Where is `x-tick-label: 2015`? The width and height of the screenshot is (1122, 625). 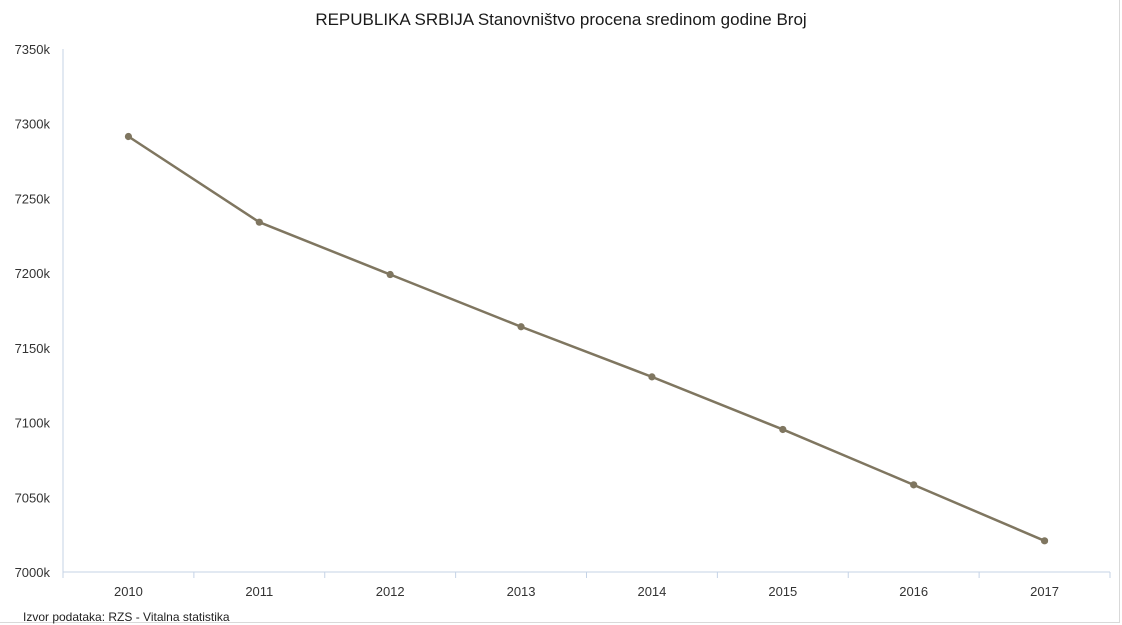 x-tick-label: 2015 is located at coordinates (782, 591).